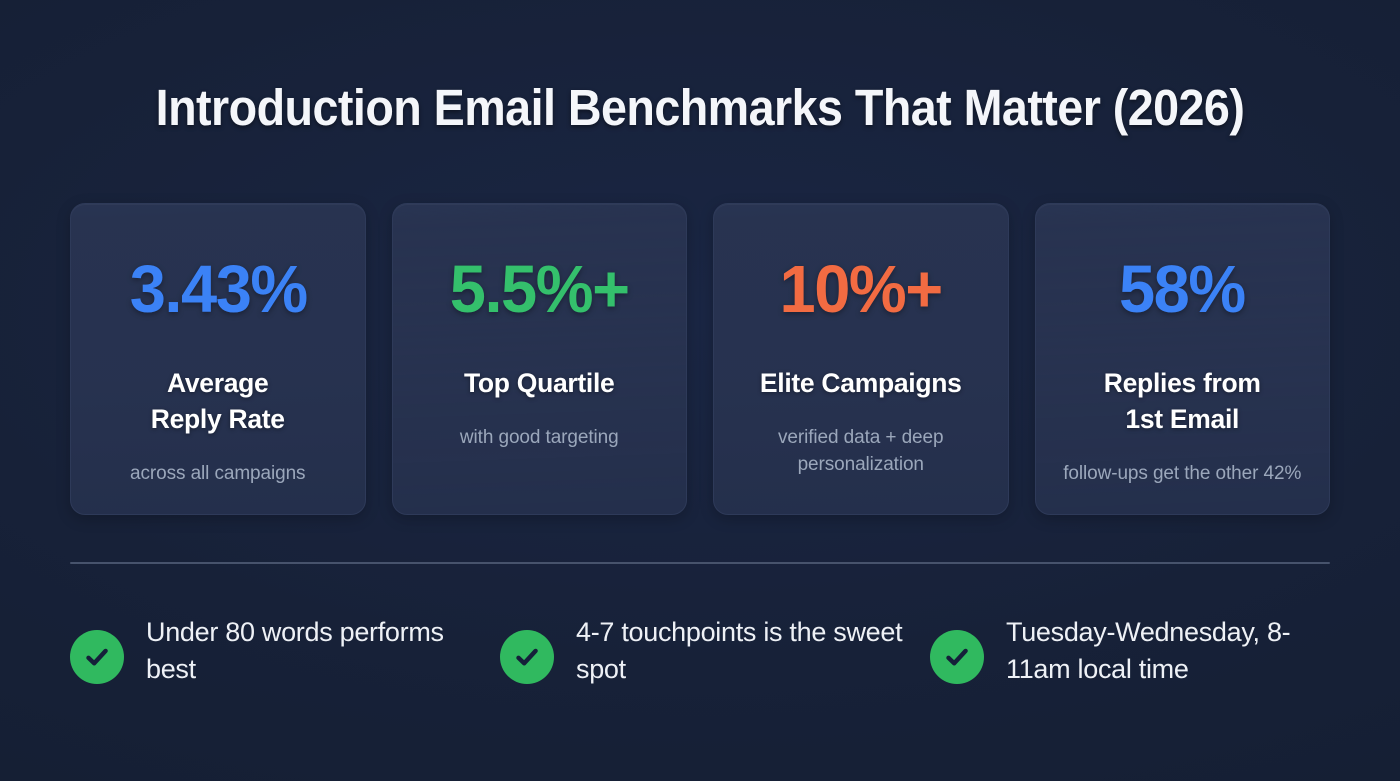 The height and width of the screenshot is (781, 1400). I want to click on stat-value: 10%+, so click(861, 289).